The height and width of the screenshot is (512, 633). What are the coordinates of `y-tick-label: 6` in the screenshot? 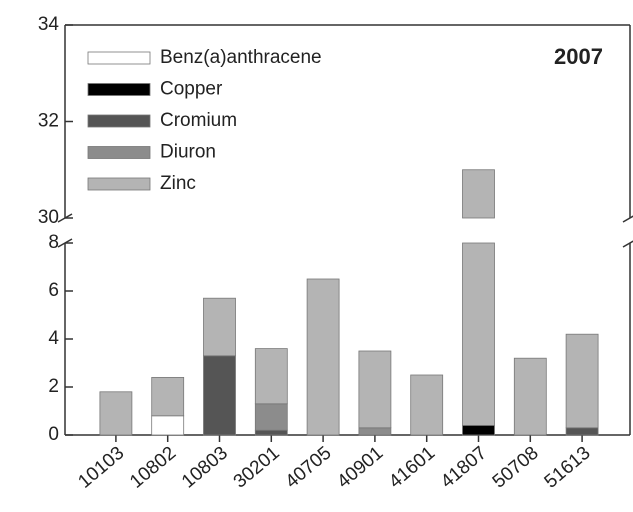 It's located at (53, 290).